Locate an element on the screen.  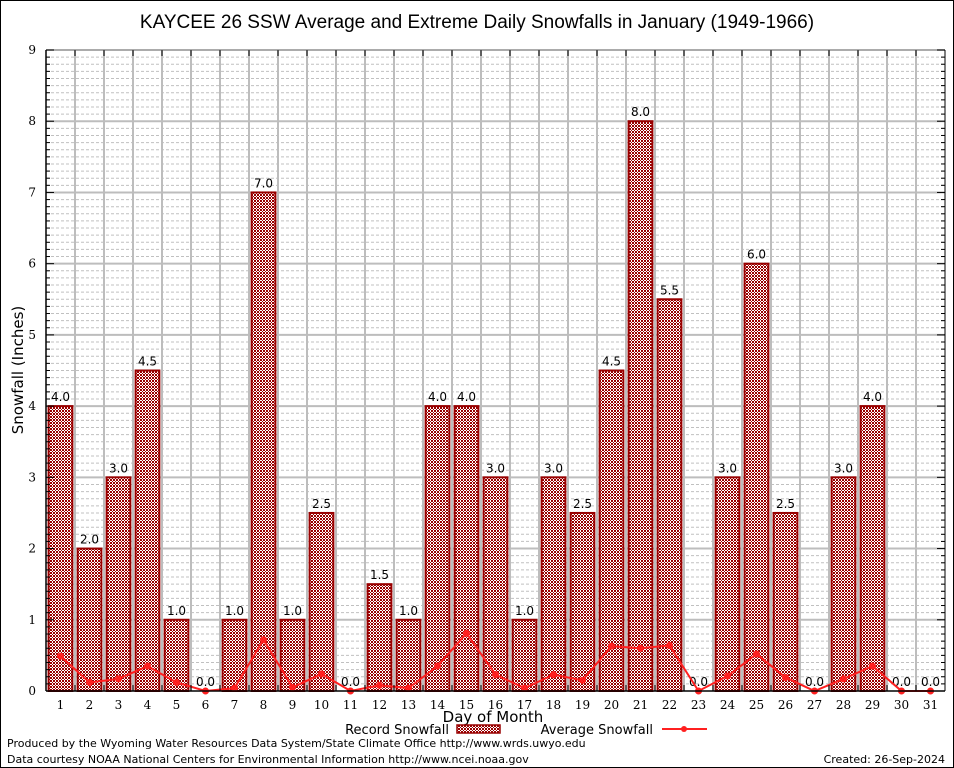
y-tick-label: 2 is located at coordinates (32, 549).